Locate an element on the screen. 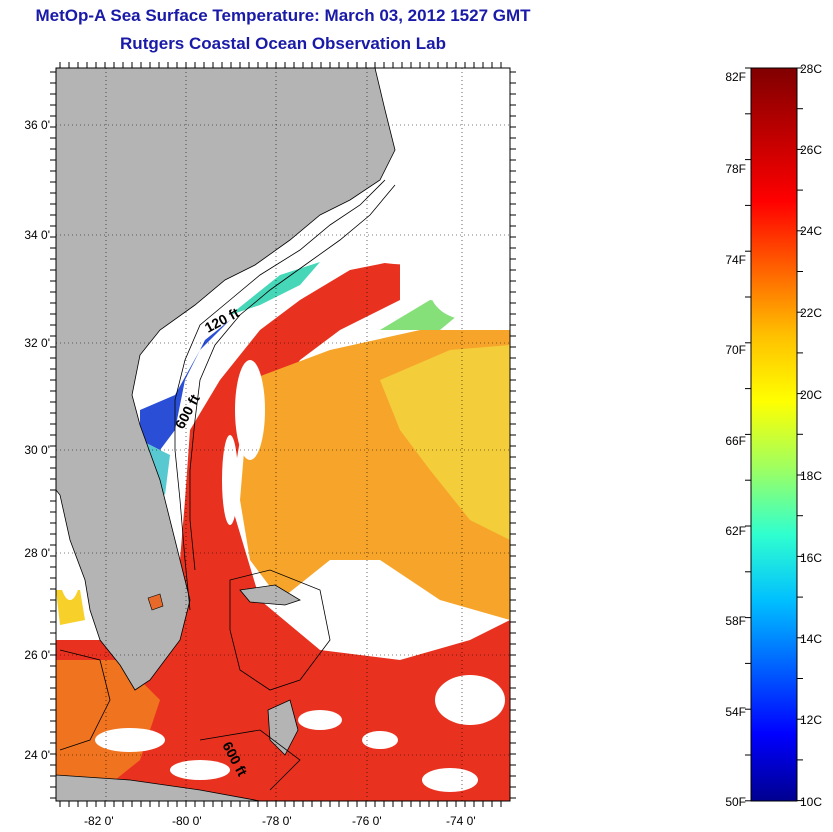 This screenshot has width=833, height=832. cb-c-24: 24C is located at coordinates (811, 231).